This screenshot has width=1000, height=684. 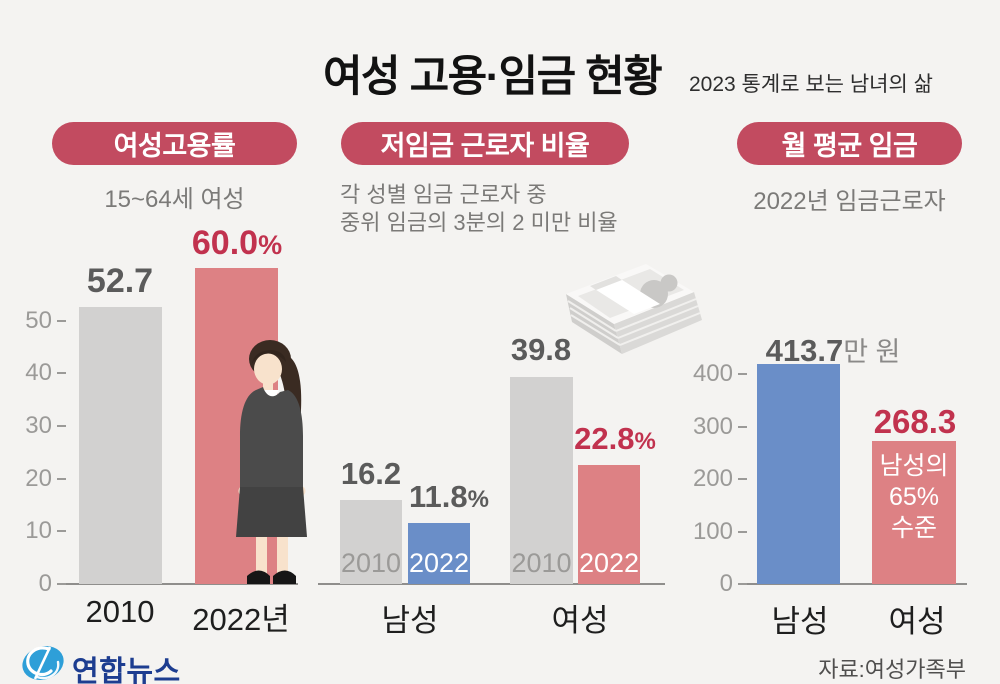 I want to click on chart3-ytick-100: 100, so click(x=703, y=532).